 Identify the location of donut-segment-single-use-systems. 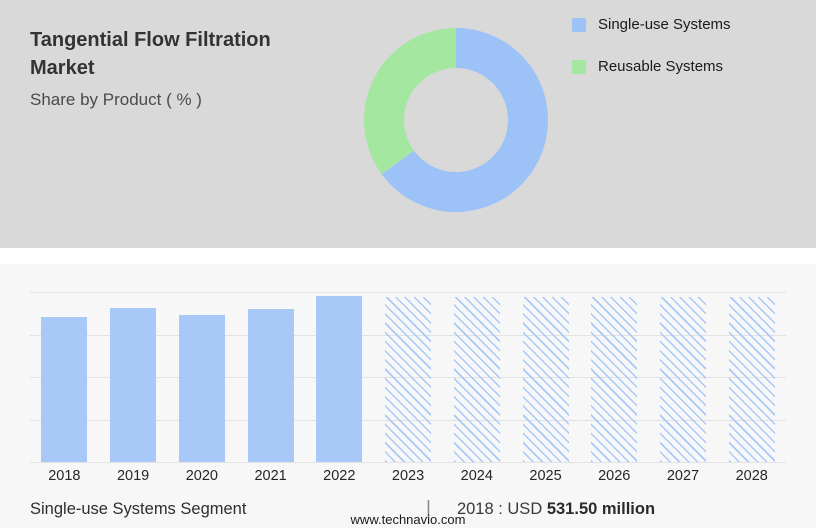
(464, 120).